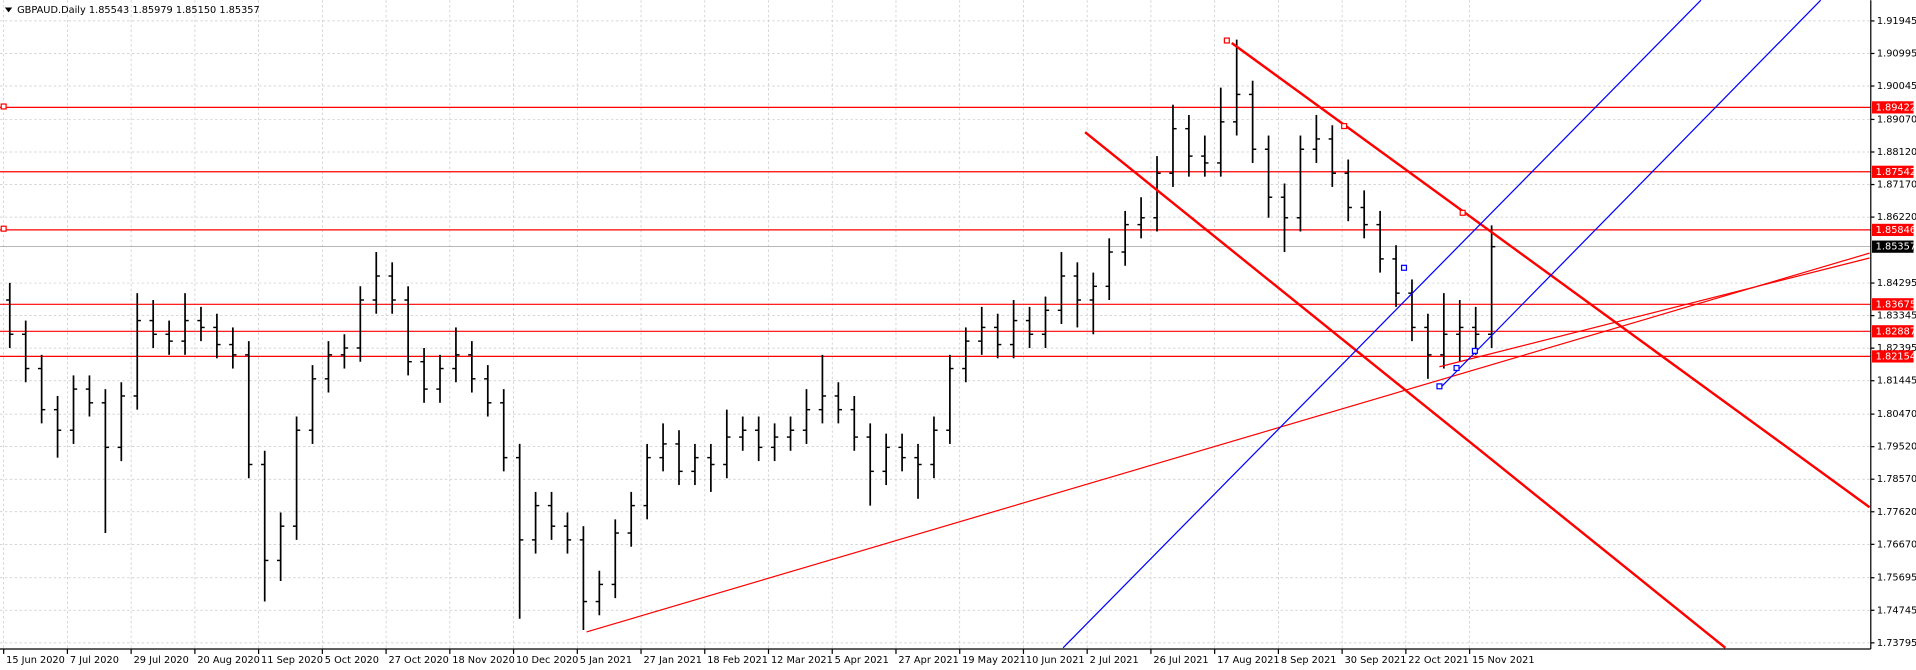 This screenshot has height=670, width=1916. I want to click on y-tick-label: 1.79520, so click(1896, 447).